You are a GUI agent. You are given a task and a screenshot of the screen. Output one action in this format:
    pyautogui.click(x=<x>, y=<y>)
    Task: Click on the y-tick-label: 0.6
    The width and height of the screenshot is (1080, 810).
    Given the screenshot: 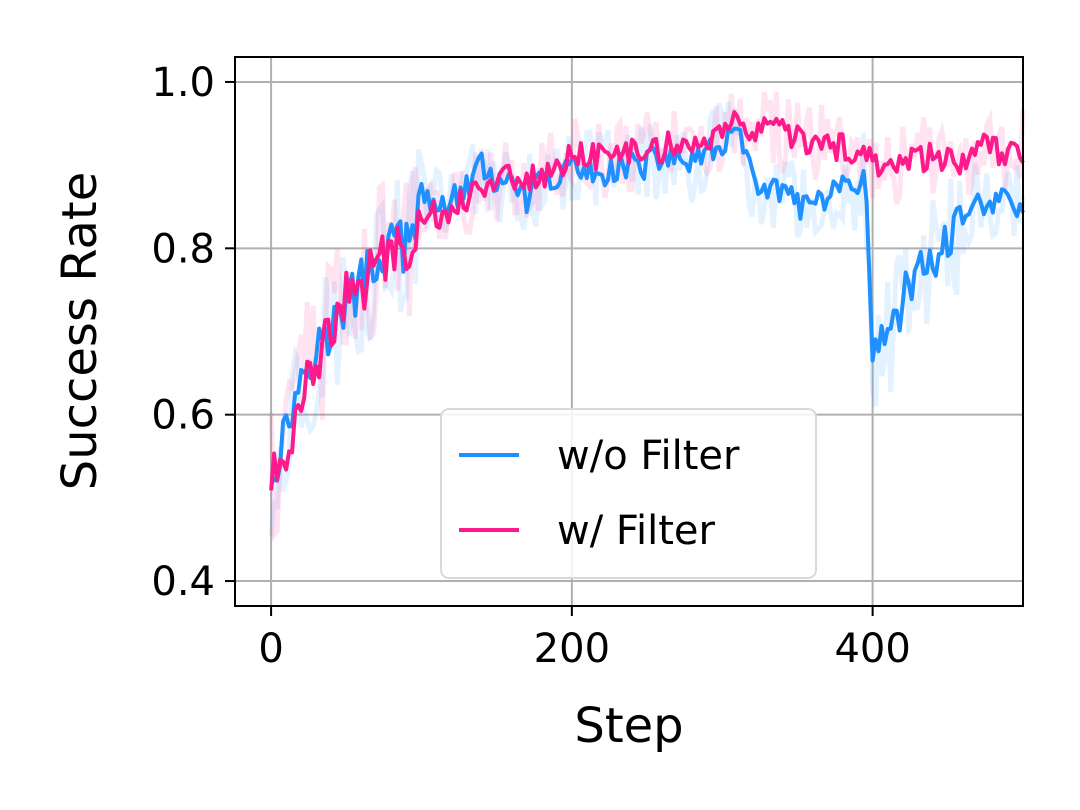 What is the action you would take?
    pyautogui.click(x=183, y=416)
    